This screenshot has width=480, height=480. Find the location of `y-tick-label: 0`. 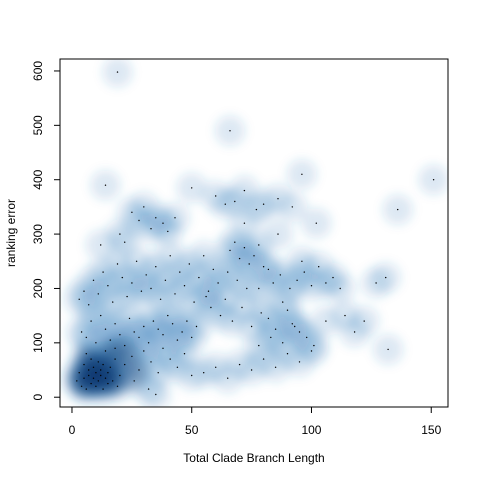

y-tick-label: 0 is located at coordinates (38, 397).